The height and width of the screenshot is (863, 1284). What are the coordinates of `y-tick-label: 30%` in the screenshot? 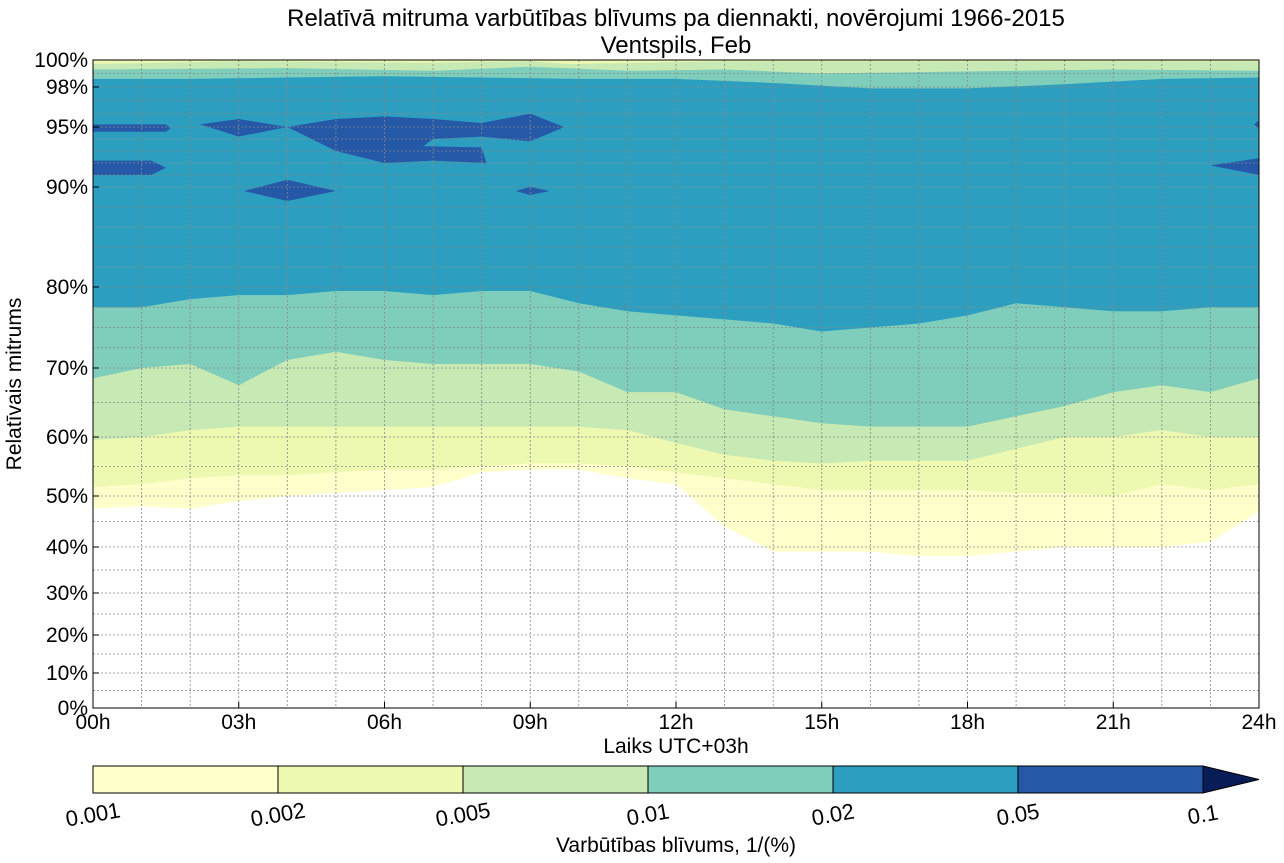 It's located at (67, 593).